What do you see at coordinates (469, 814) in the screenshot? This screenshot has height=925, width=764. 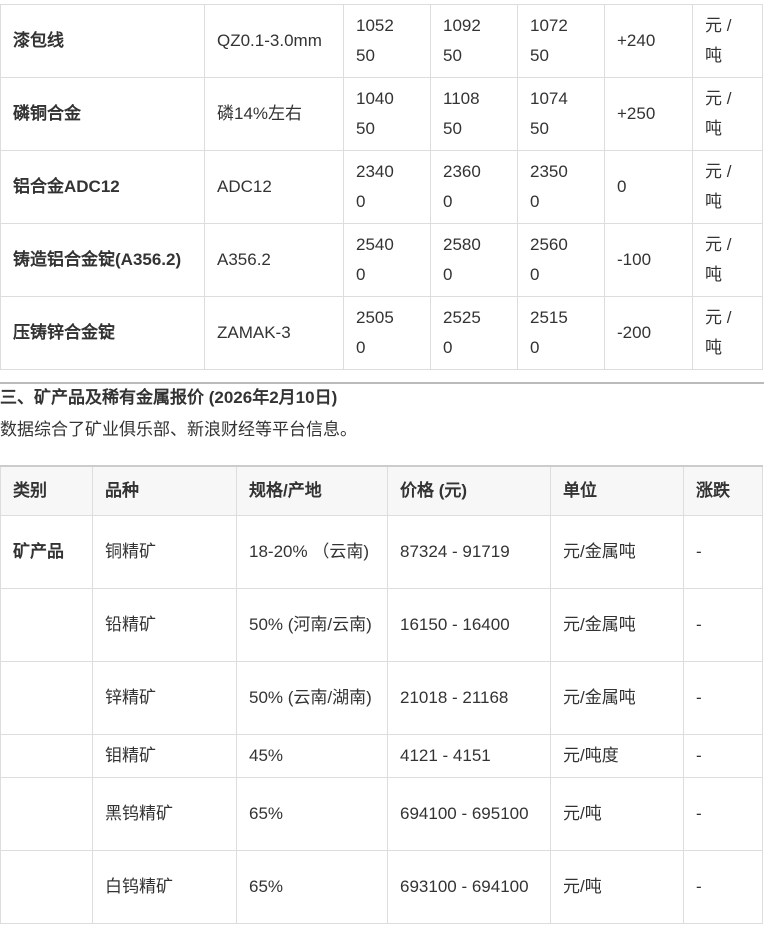 I see `price-range-cell: 694100 - 695100` at bounding box center [469, 814].